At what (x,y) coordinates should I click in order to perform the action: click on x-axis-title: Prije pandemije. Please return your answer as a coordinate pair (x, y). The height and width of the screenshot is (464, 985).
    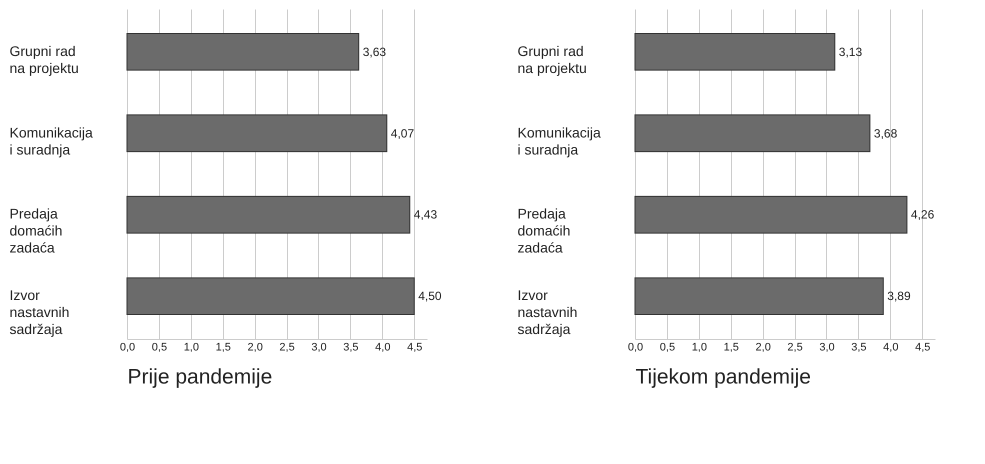
    Looking at the image, I should click on (200, 377).